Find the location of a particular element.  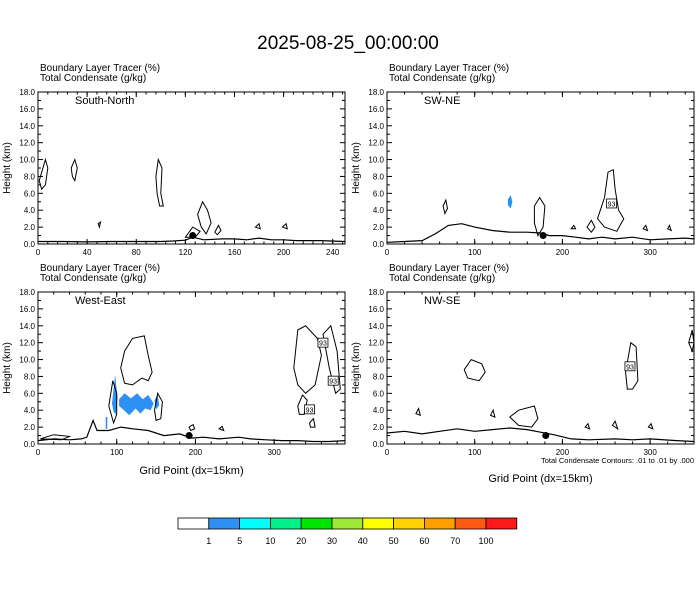

x-tick-label: 160 is located at coordinates (235, 252).